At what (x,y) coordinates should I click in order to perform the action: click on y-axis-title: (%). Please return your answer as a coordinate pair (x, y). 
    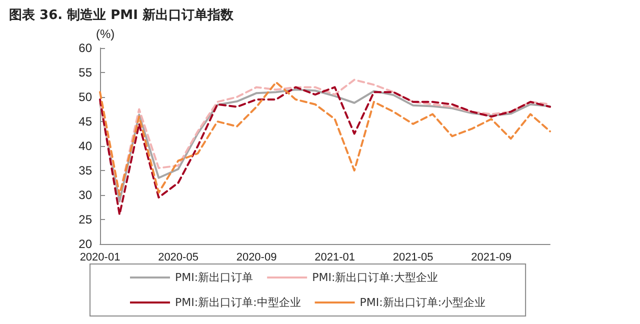
    Looking at the image, I should click on (105, 34).